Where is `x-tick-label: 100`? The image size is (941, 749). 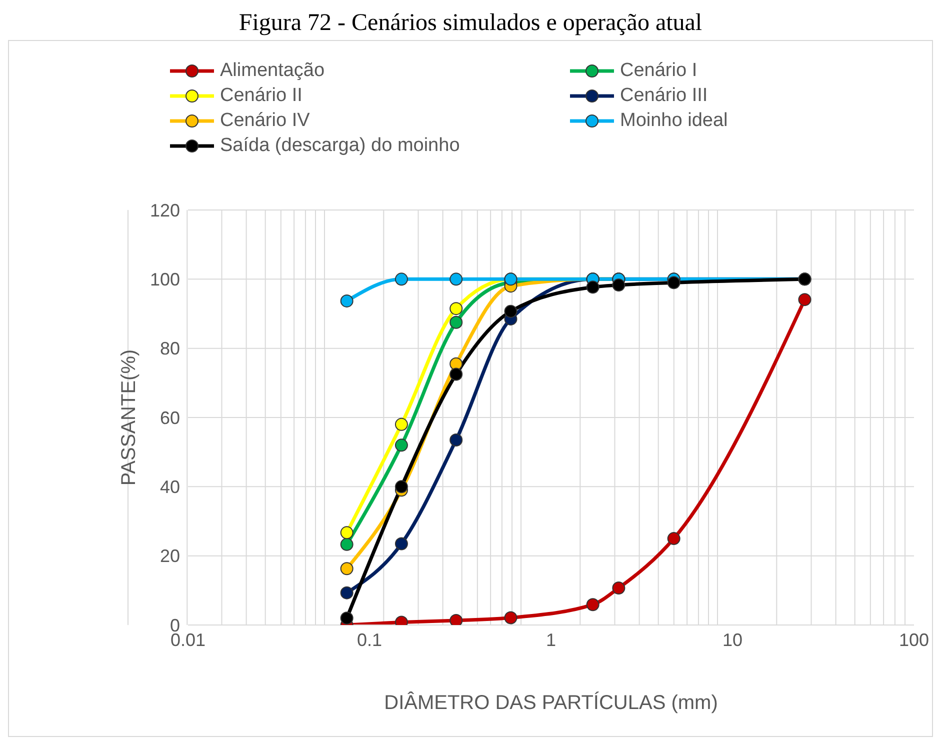 x-tick-label: 100 is located at coordinates (914, 640).